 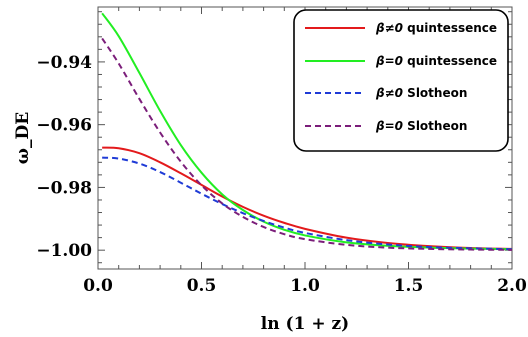 What do you see at coordinates (409, 286) in the screenshot?
I see `x-tick-label: 1.5` at bounding box center [409, 286].